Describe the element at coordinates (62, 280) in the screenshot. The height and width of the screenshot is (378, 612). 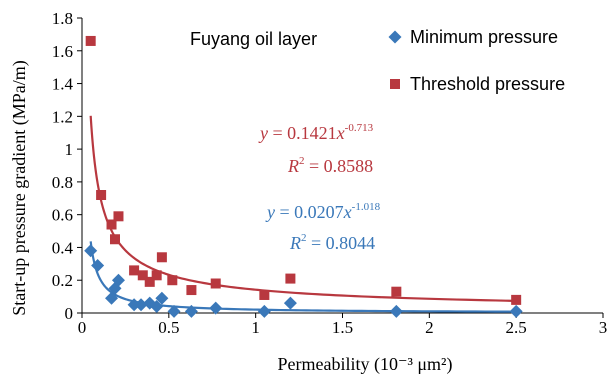
I see `y-tick-label: 0.2` at that location.